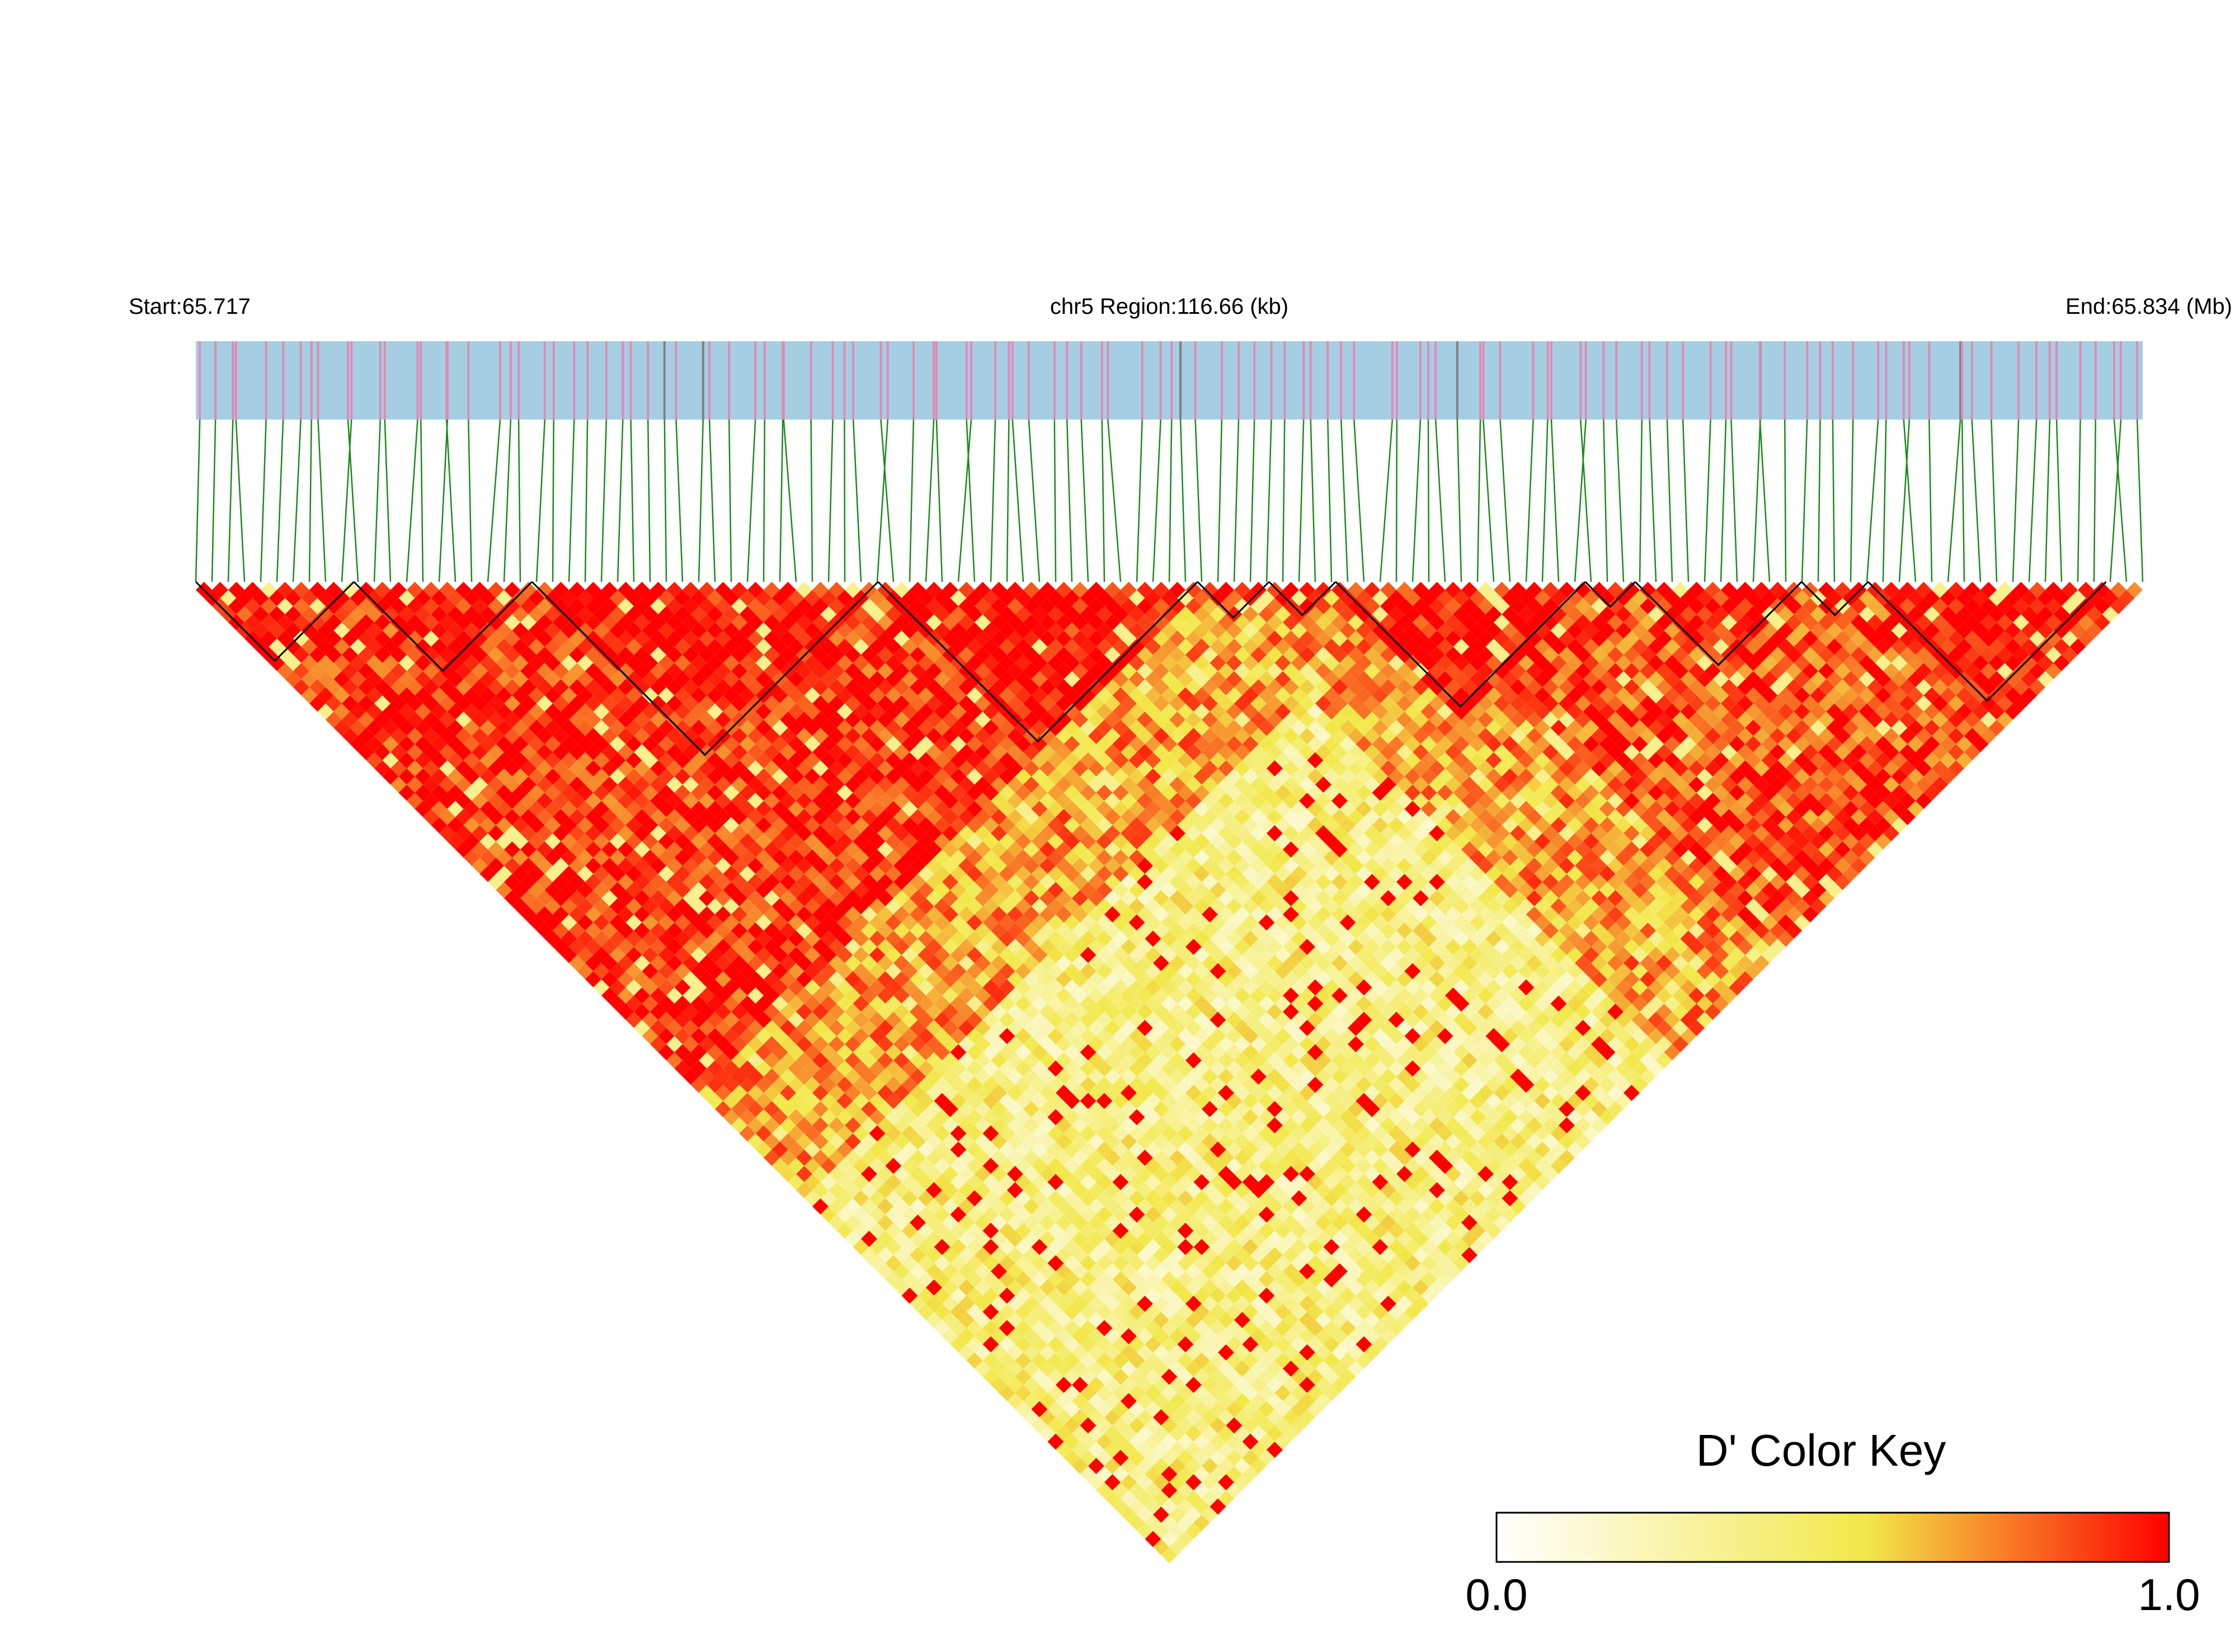 The width and height of the screenshot is (2235, 1652). I want to click on snp-connector-lines, so click(1169, 501).